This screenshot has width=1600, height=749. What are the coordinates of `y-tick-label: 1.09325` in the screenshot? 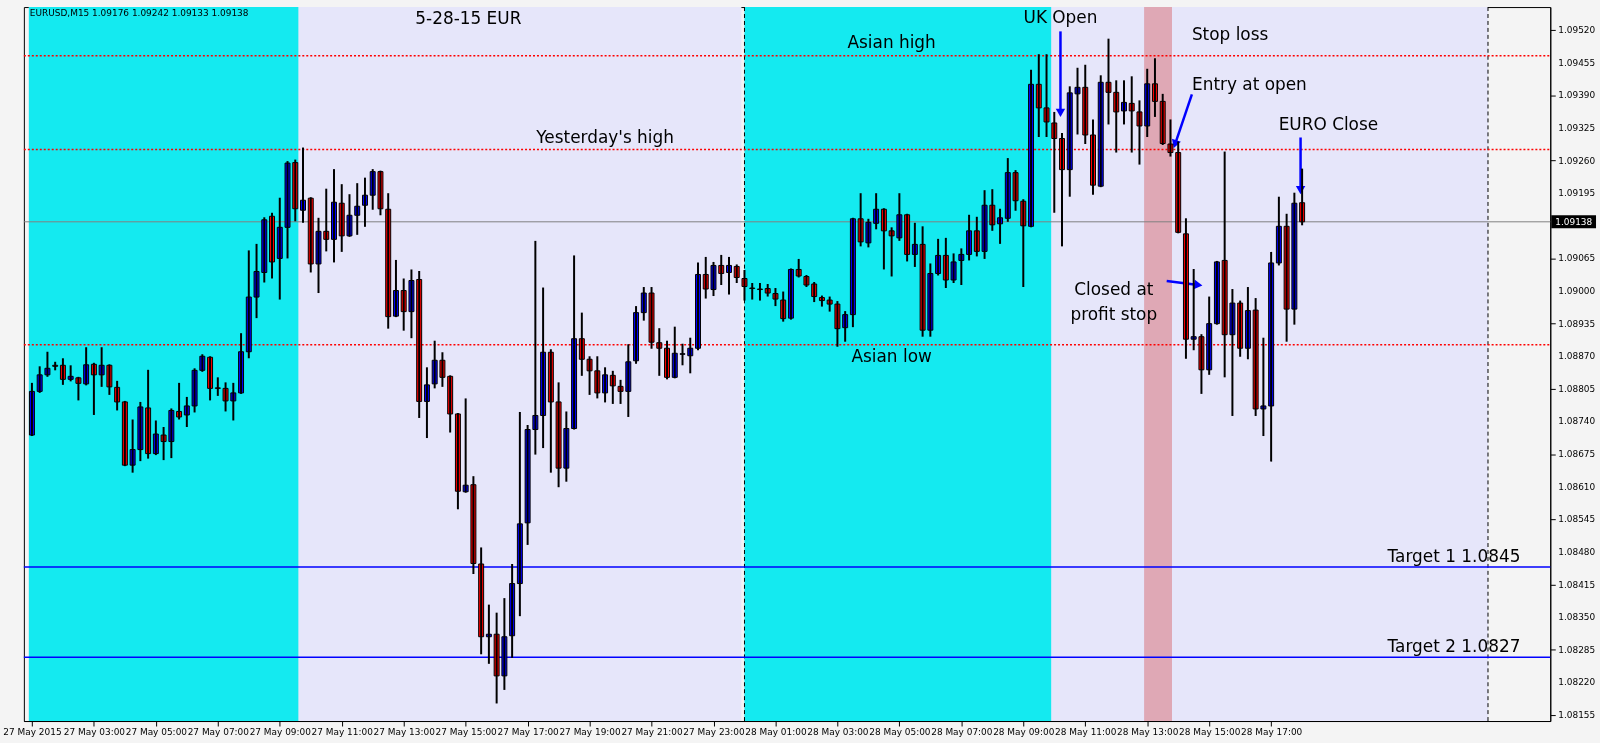 It's located at (1577, 127).